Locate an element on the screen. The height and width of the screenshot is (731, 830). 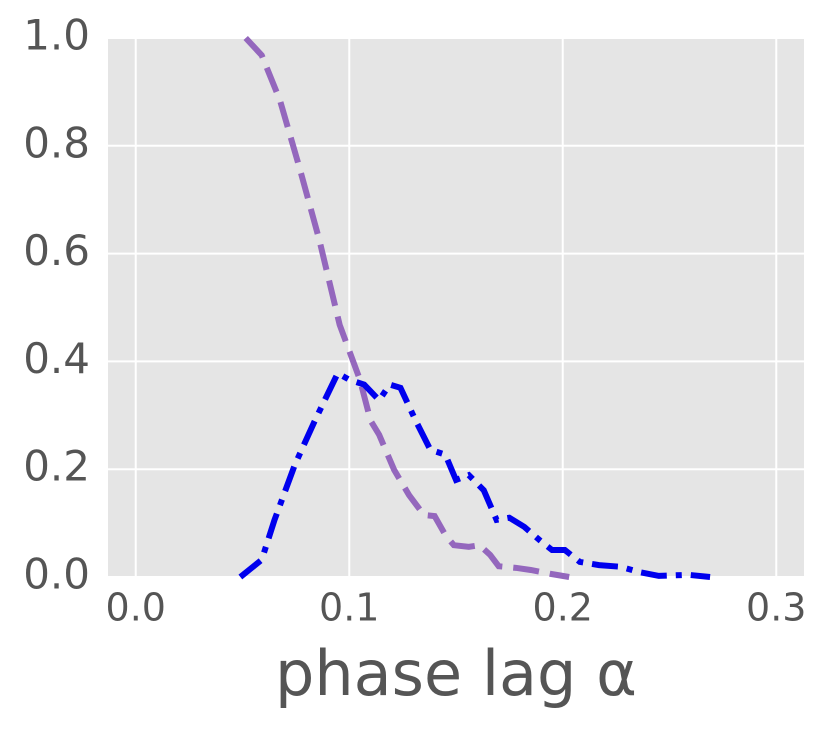
x-tick-label: 0.3 is located at coordinates (776, 608).